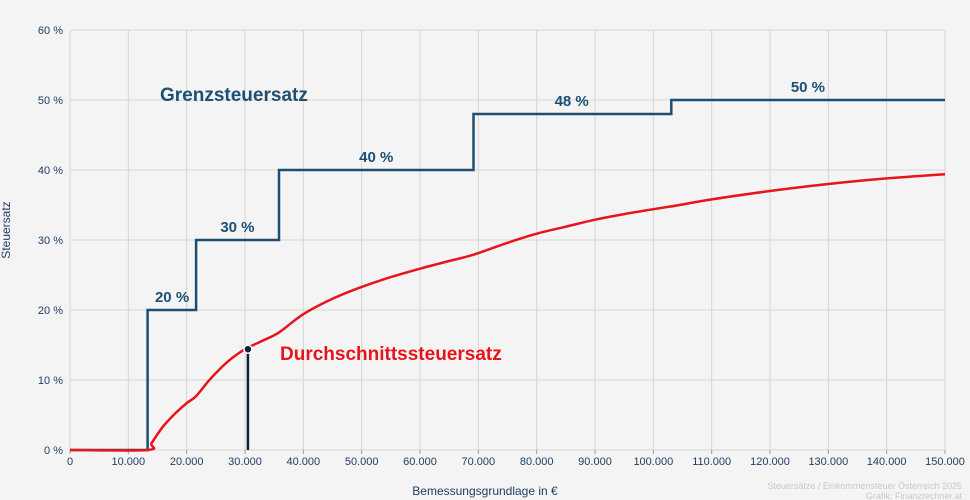  What do you see at coordinates (304, 462) in the screenshot?
I see `x-tick-label: 40.000` at bounding box center [304, 462].